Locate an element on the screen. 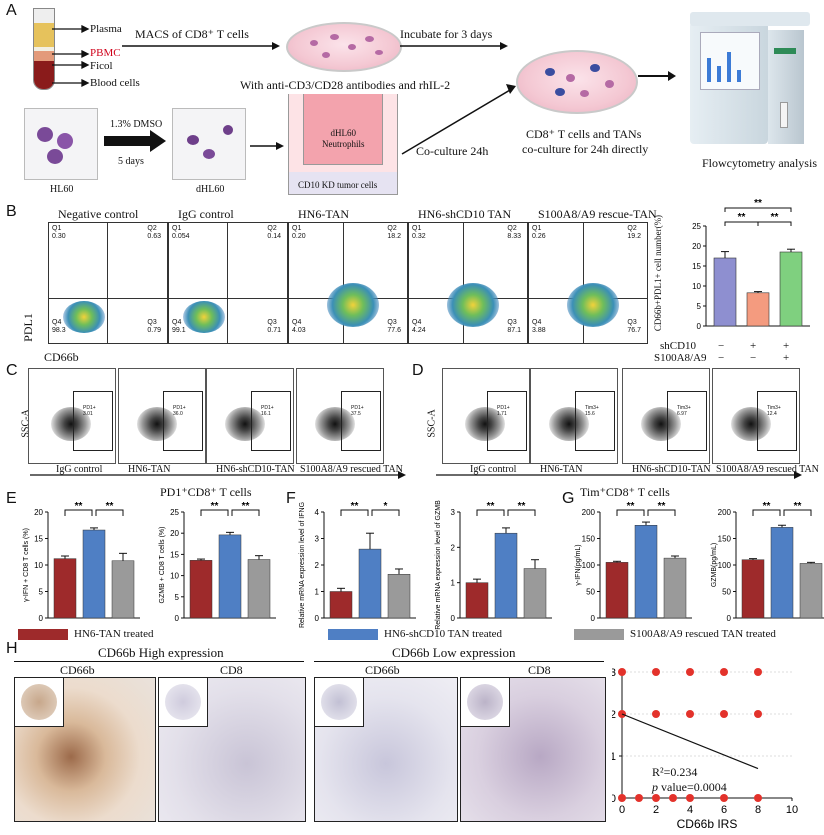 The image size is (824, 835). scatter-title: HN6-shCD10 TAN is located at coordinates (465, 214).